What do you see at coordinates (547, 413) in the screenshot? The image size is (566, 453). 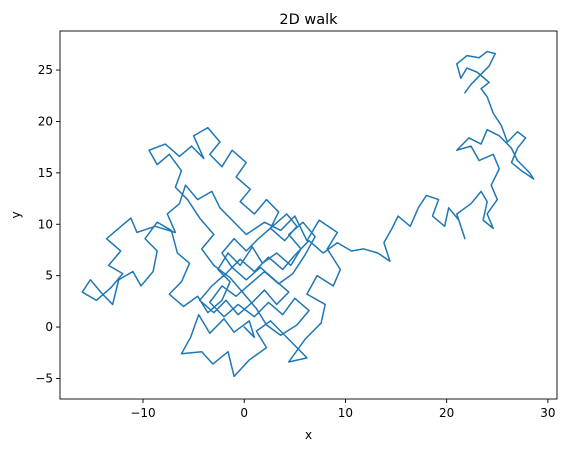 I see `x-tick-label: 30` at bounding box center [547, 413].